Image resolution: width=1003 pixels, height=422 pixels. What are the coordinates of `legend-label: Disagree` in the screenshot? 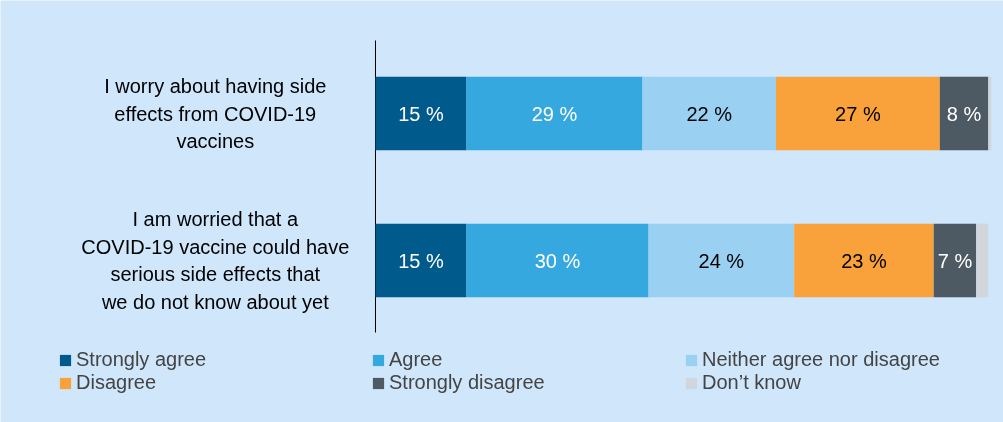 It's located at (117, 382).